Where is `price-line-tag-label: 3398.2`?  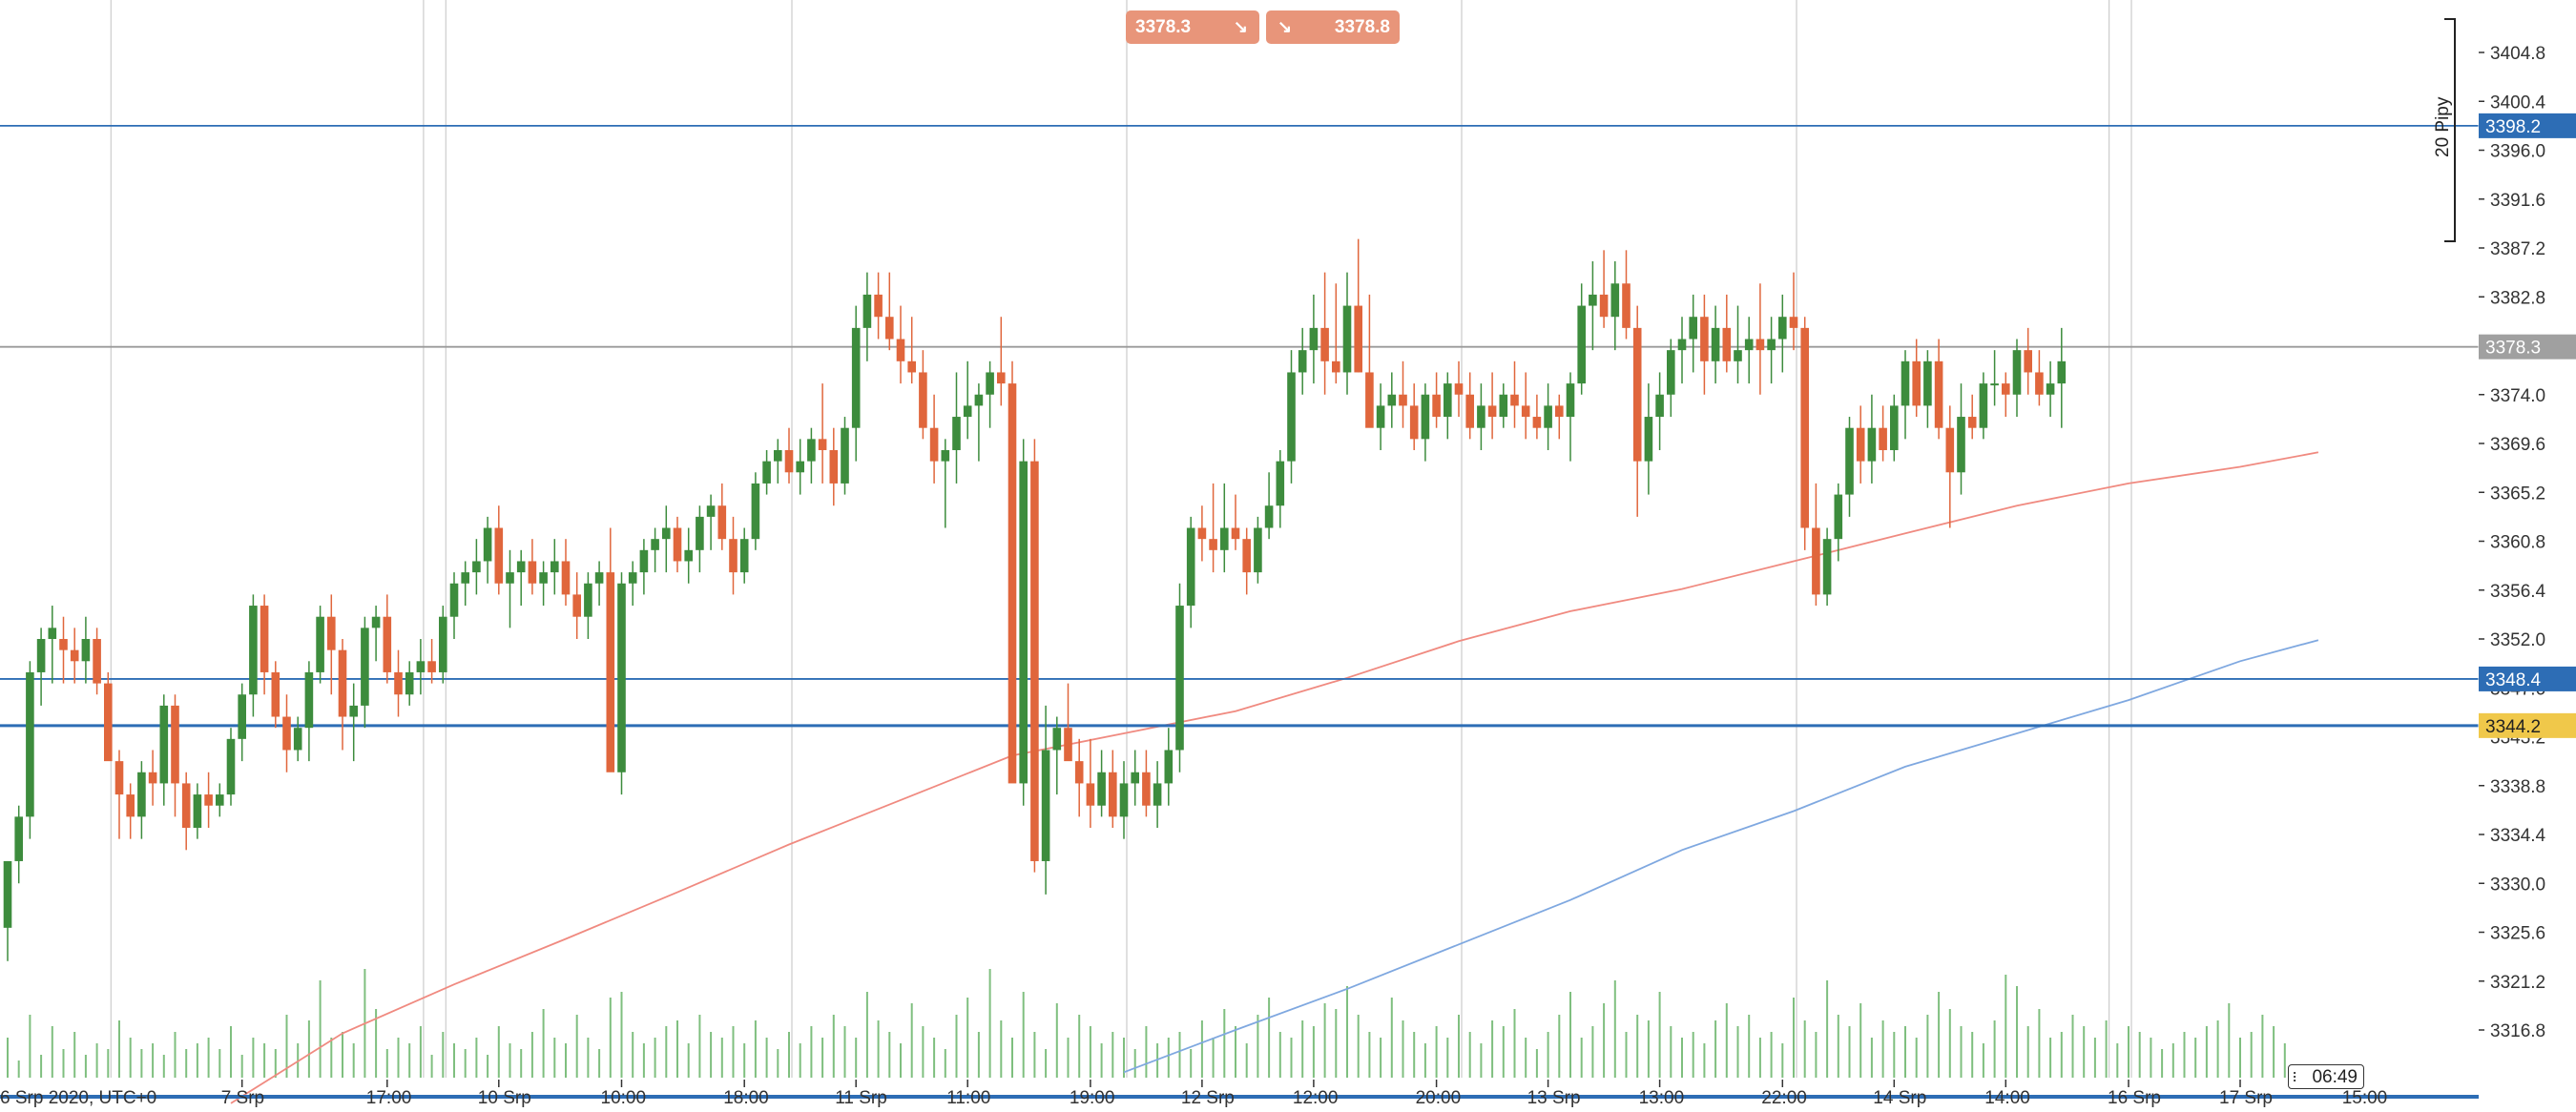 price-line-tag-label: 3398.2 is located at coordinates (2513, 127).